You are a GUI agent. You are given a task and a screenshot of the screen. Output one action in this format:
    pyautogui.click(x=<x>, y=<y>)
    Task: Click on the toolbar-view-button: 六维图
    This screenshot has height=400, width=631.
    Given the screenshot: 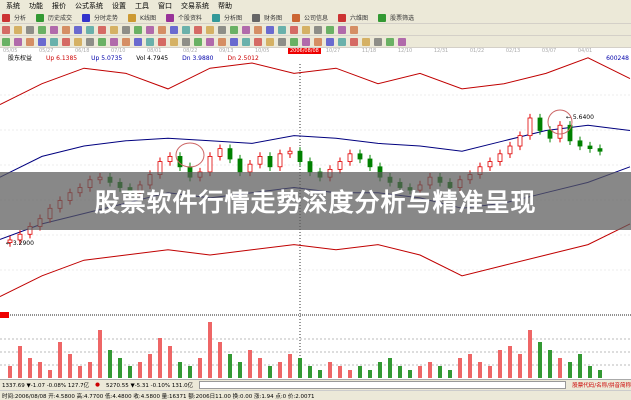 What is the action you would take?
    pyautogui.click(x=359, y=18)
    